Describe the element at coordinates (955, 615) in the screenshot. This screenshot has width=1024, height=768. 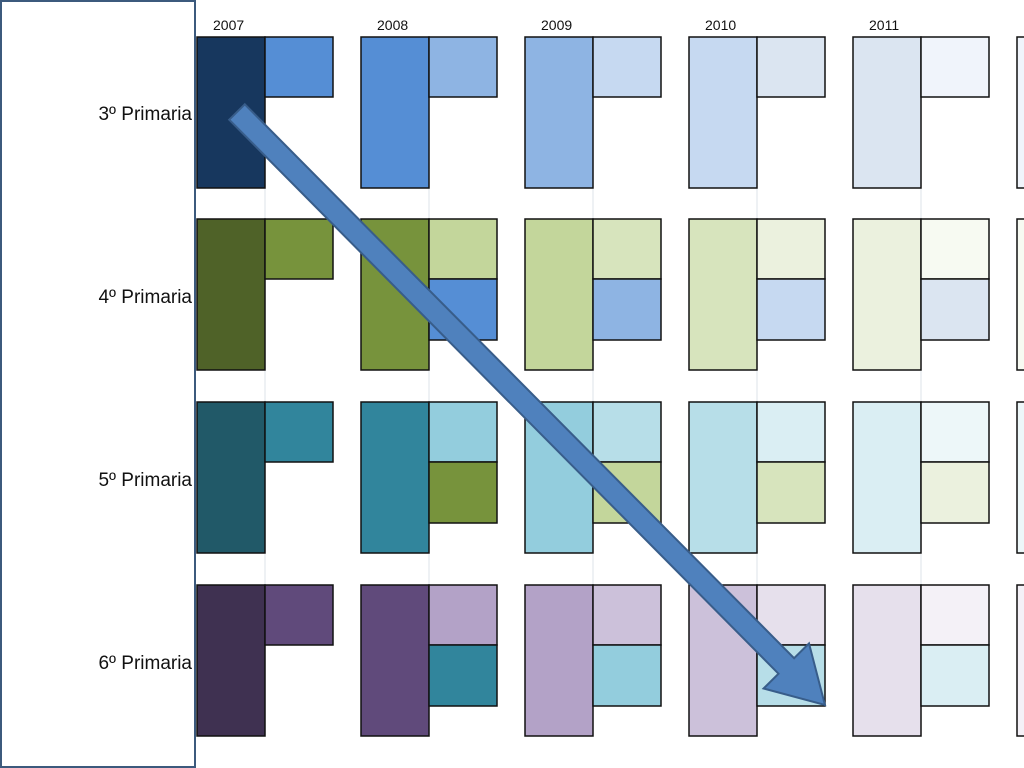
I see `top-block-r6-c4` at that location.